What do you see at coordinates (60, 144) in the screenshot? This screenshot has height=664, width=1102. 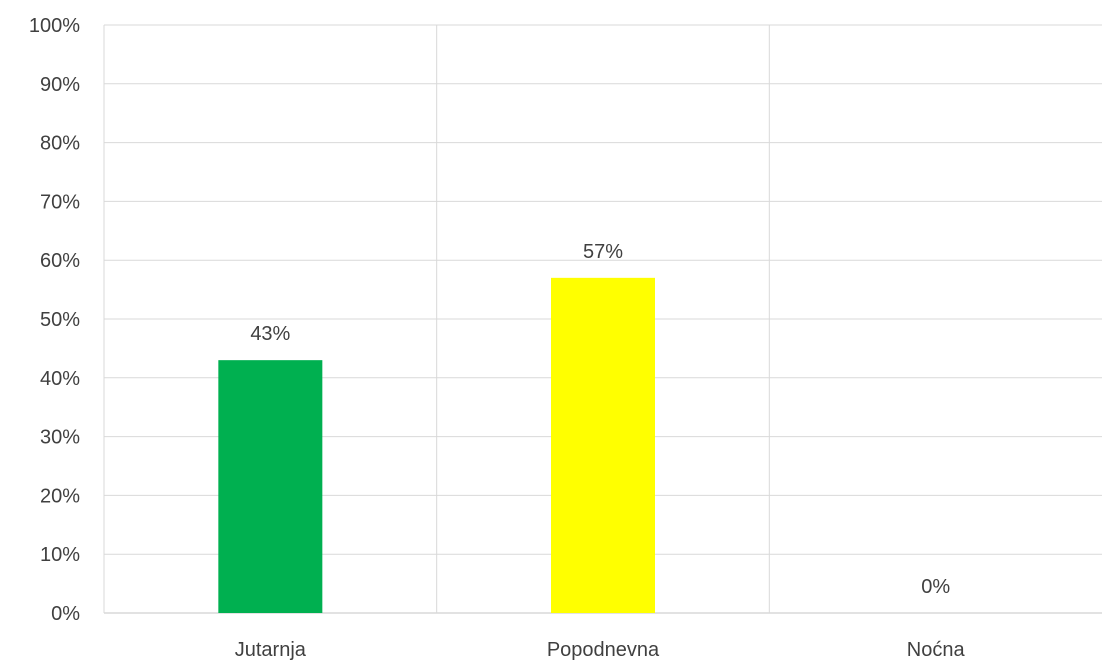 I see `y-tick-label: 80%` at bounding box center [60, 144].